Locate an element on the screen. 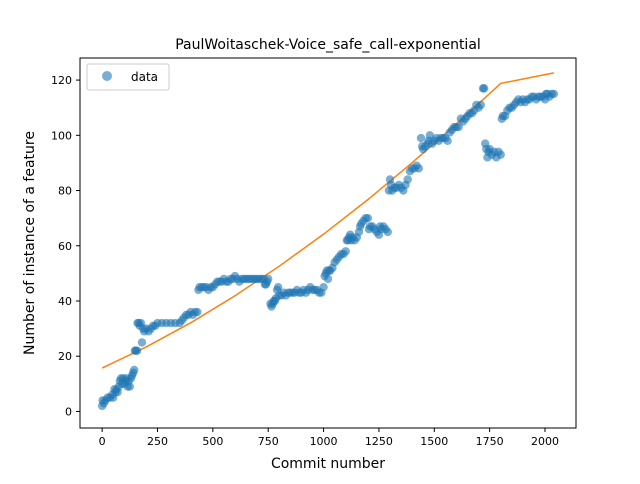 The height and width of the screenshot is (484, 640). y-tick-label: 0 is located at coordinates (68, 411).